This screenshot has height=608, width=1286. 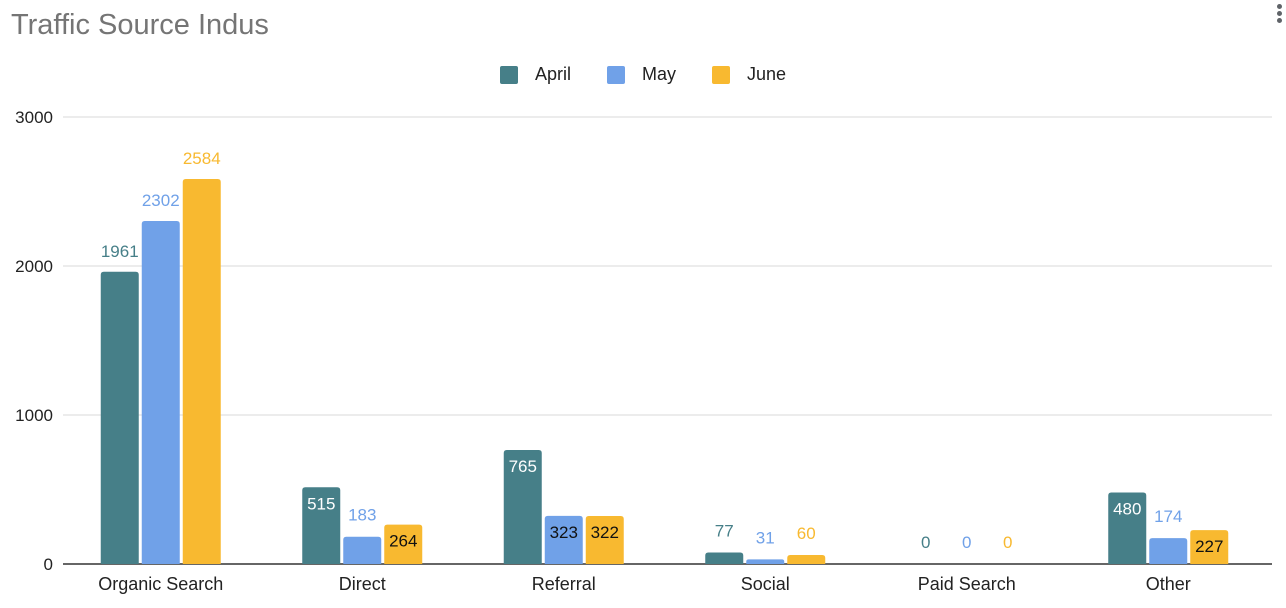 What do you see at coordinates (120, 251) in the screenshot?
I see `data-label: 1961` at bounding box center [120, 251].